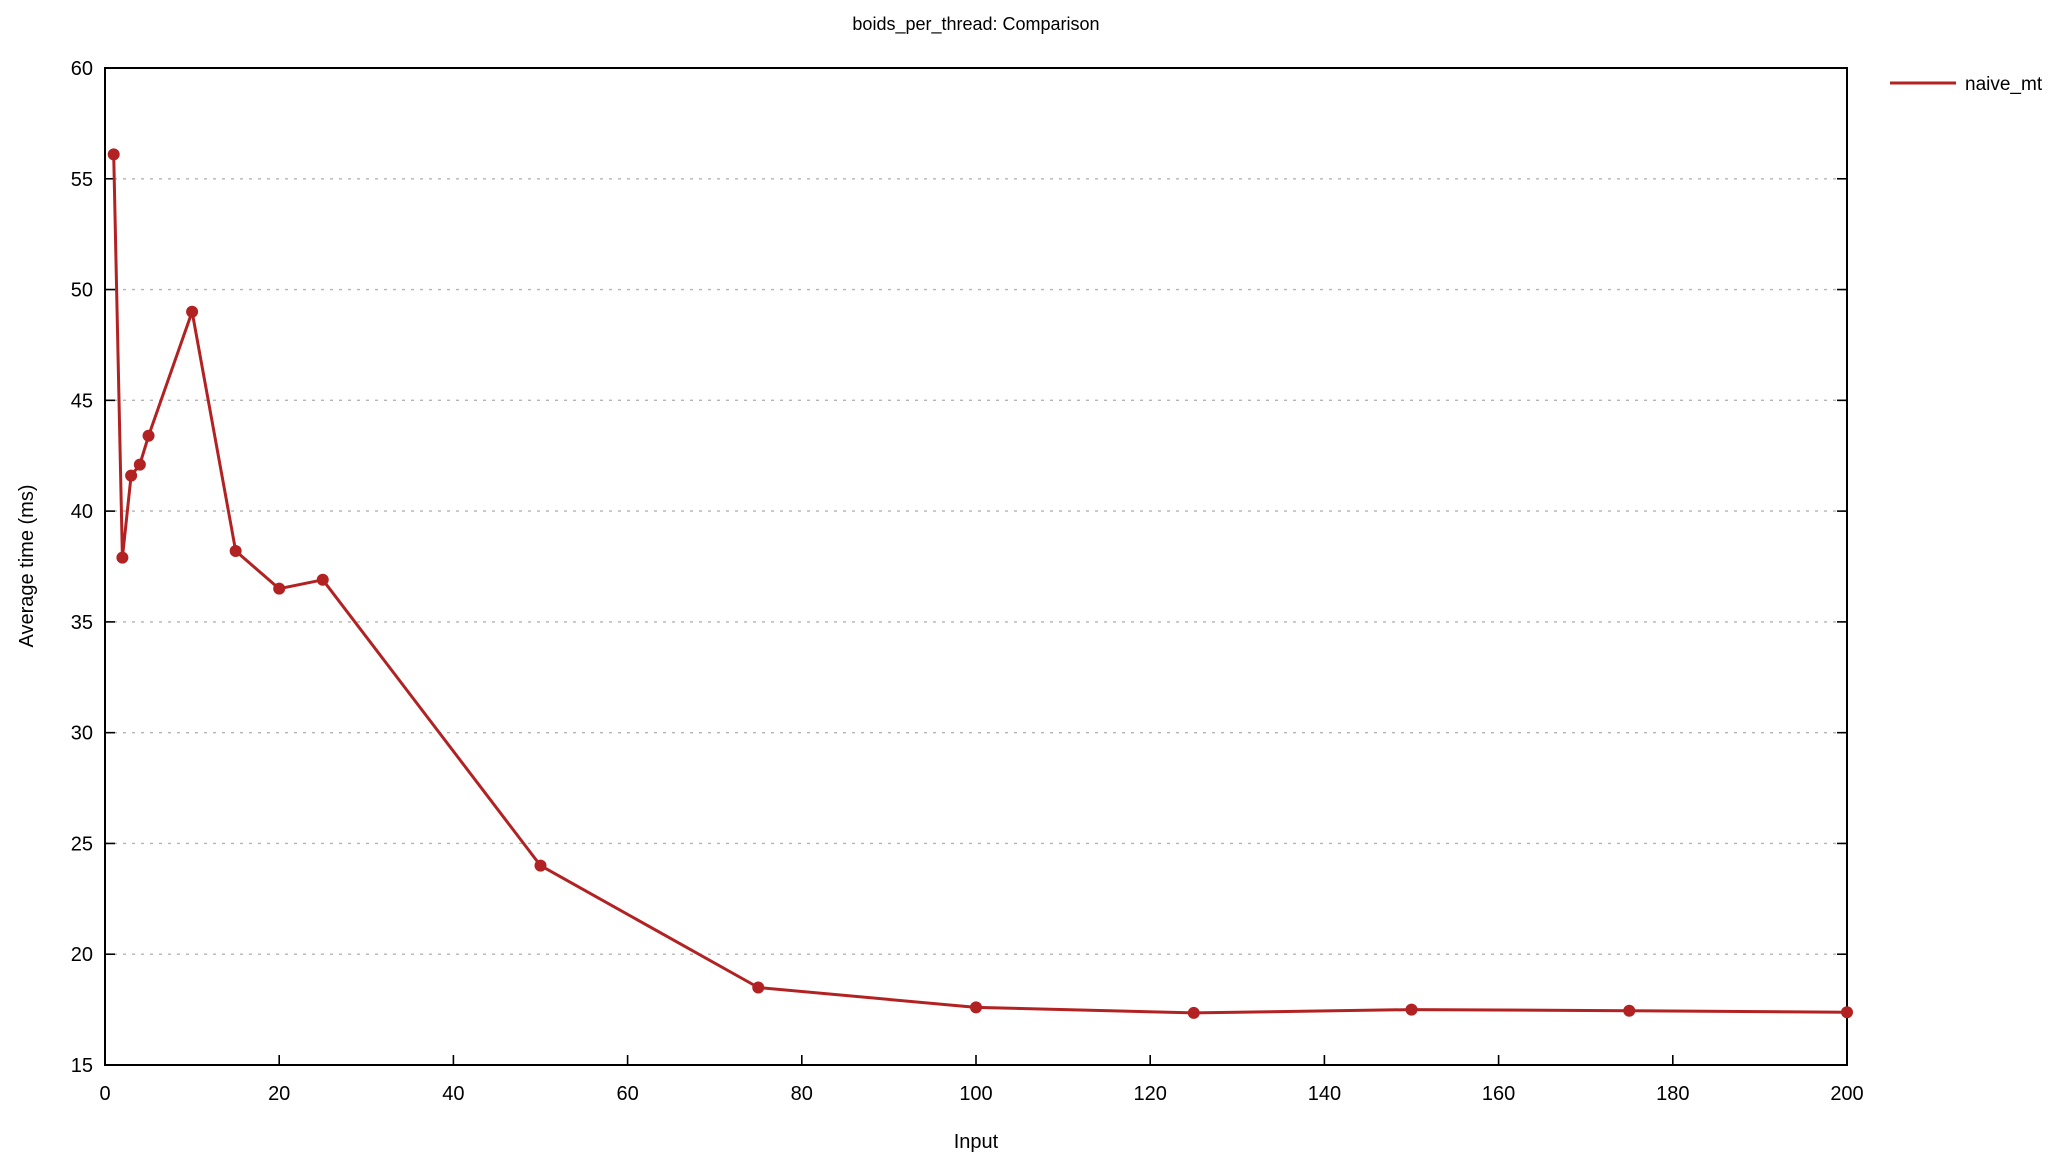  I want to click on chart-title: boids_per_thread: Comparison, so click(975, 24).